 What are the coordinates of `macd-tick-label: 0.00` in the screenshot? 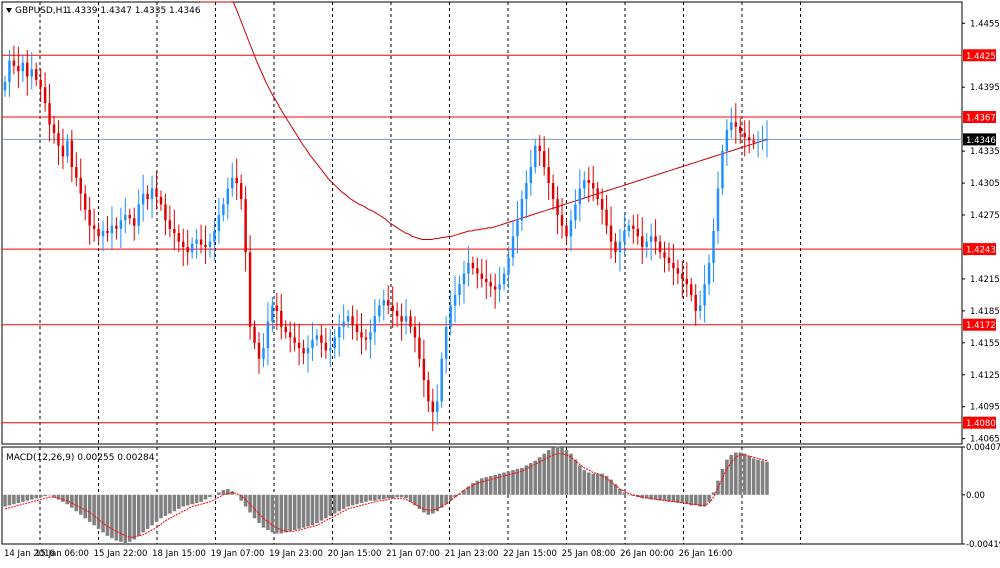 It's located at (975, 496).